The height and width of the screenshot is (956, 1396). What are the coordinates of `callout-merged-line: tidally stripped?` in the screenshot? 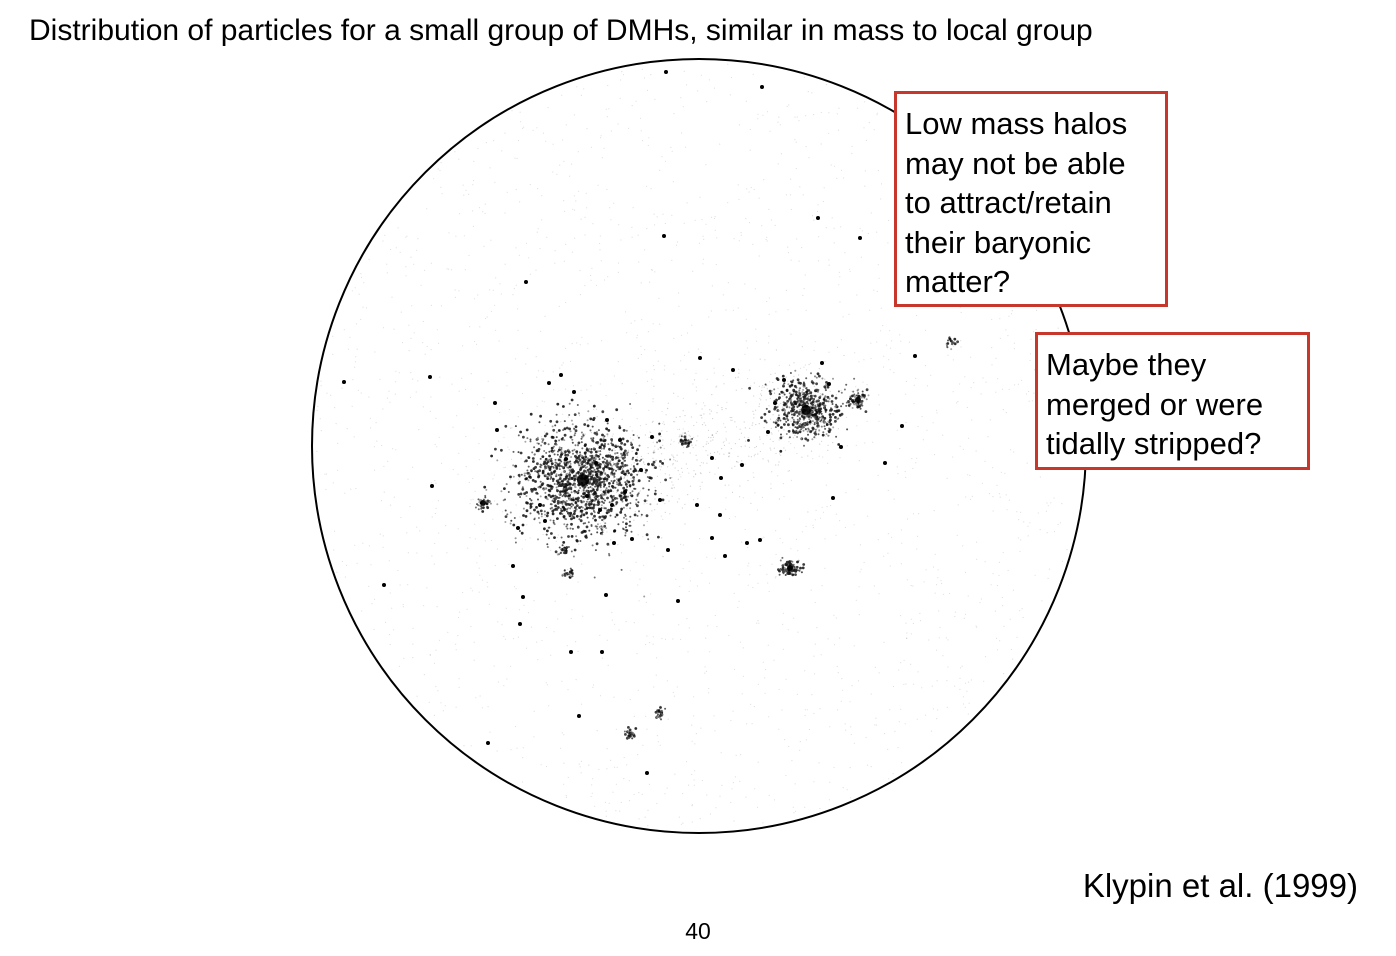 It's located at (1154, 443).